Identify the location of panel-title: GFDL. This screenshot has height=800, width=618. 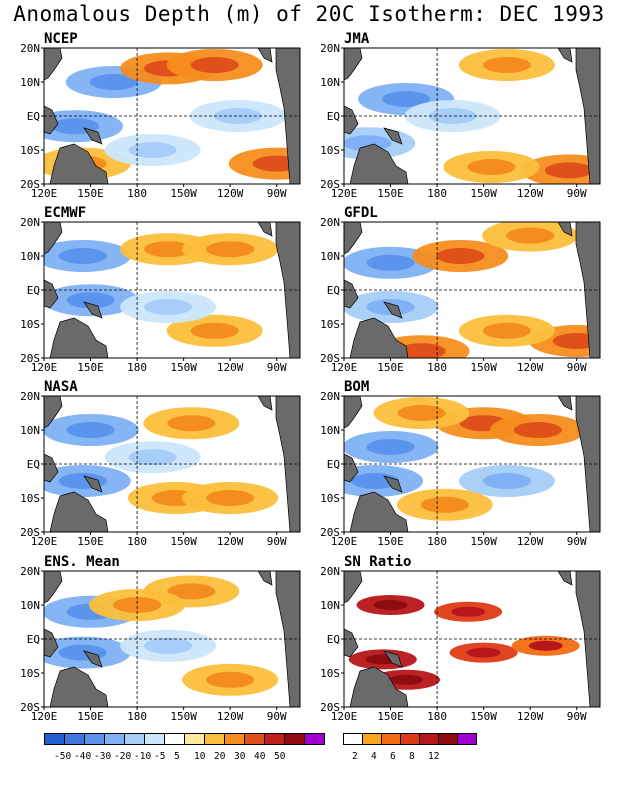
(361, 213).